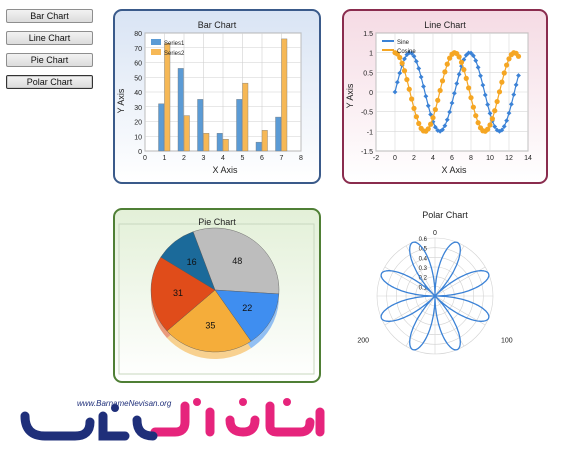 This screenshot has height=449, width=571. I want to click on bar-chart-legend-label: Series2, so click(174, 54).